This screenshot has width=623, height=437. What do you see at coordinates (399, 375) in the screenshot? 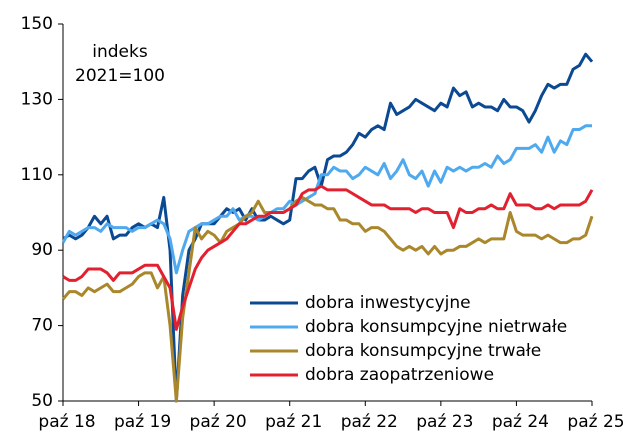
I see `legend-label: dobra zaopatrzeniowe` at bounding box center [399, 375].